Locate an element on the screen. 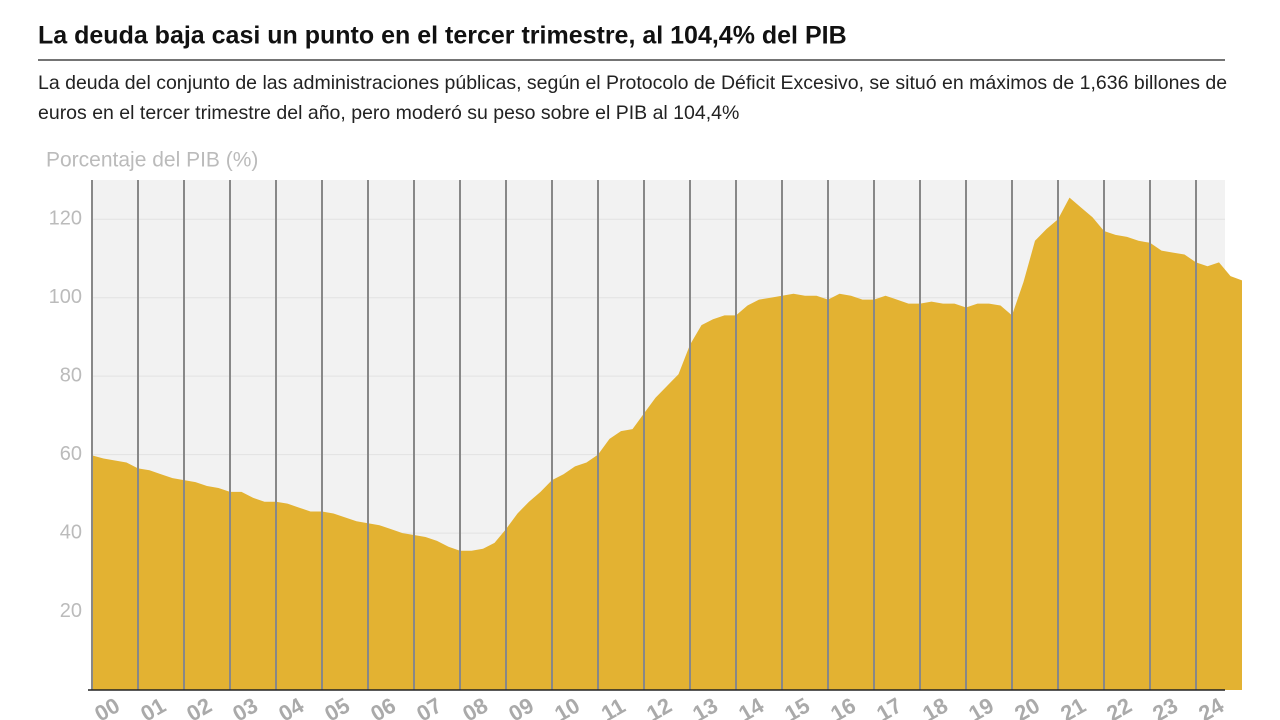 The image size is (1280, 720). x-tick-label: 18 is located at coordinates (935, 706).